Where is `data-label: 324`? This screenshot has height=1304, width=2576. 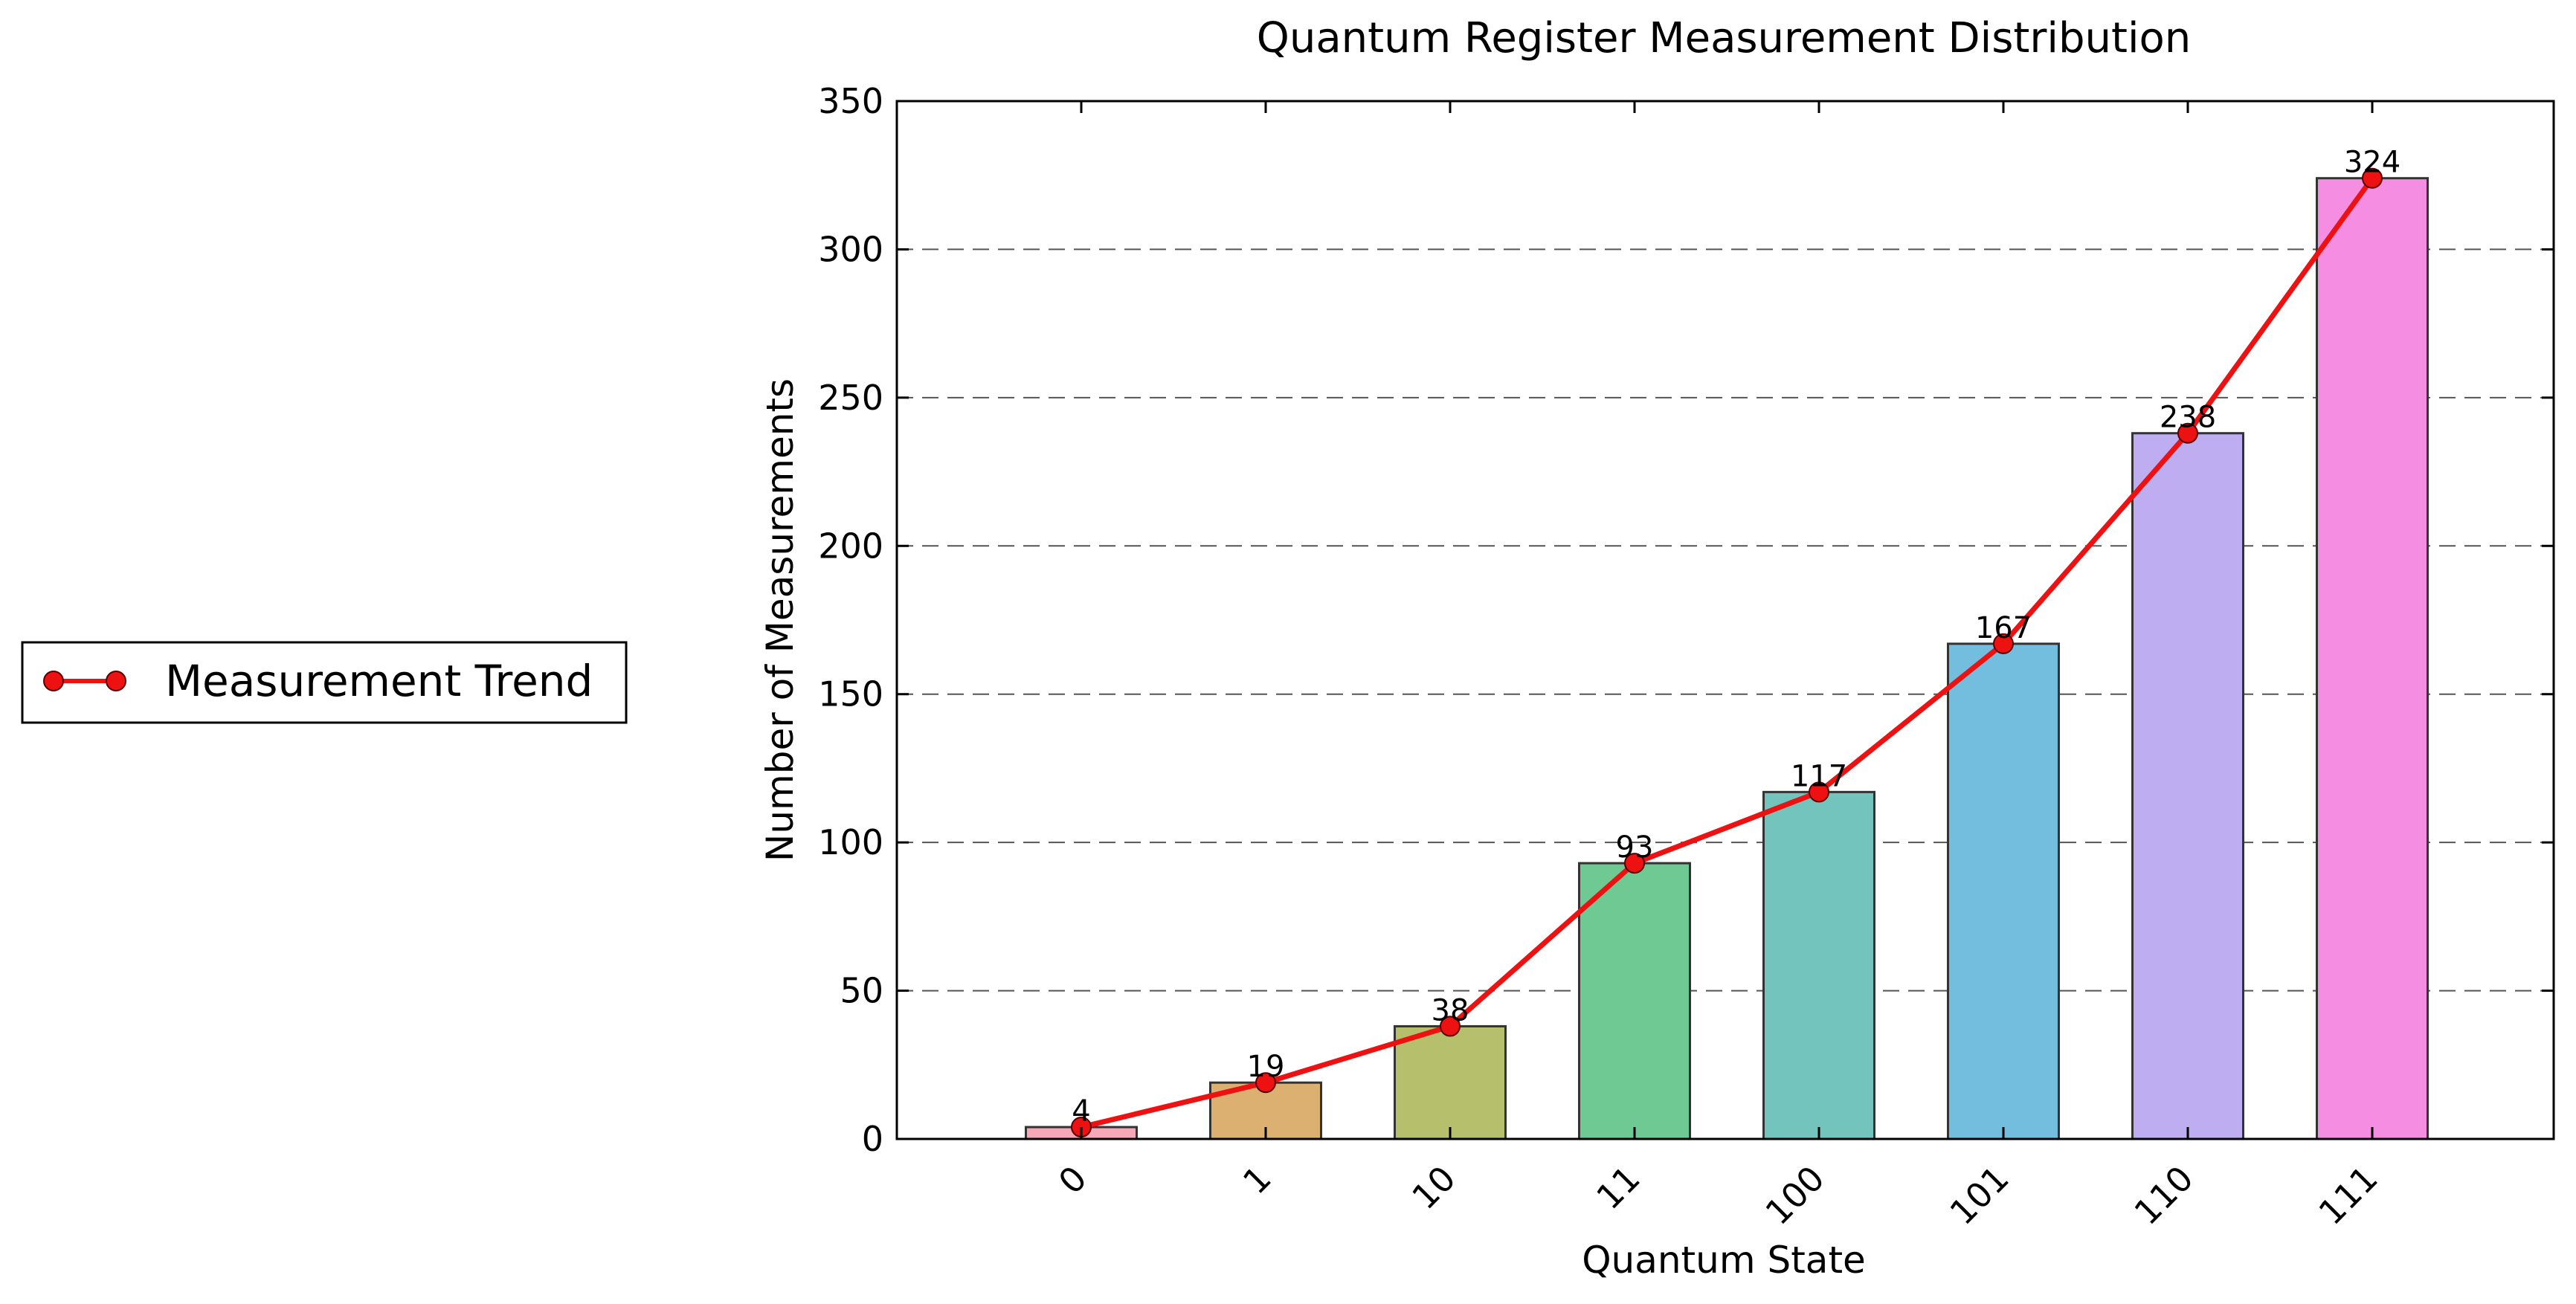 data-label: 324 is located at coordinates (2372, 163).